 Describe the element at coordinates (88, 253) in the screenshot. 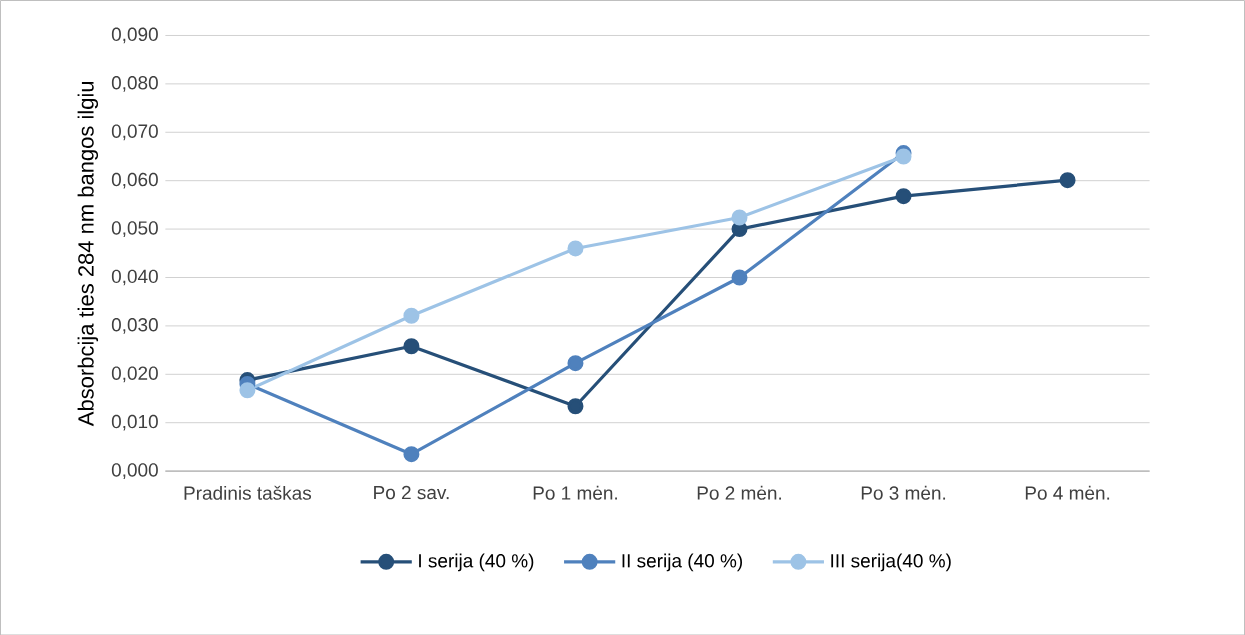

I see `y-axis-title: Absorbcija ties 284 nm bangos ilgiu` at that location.